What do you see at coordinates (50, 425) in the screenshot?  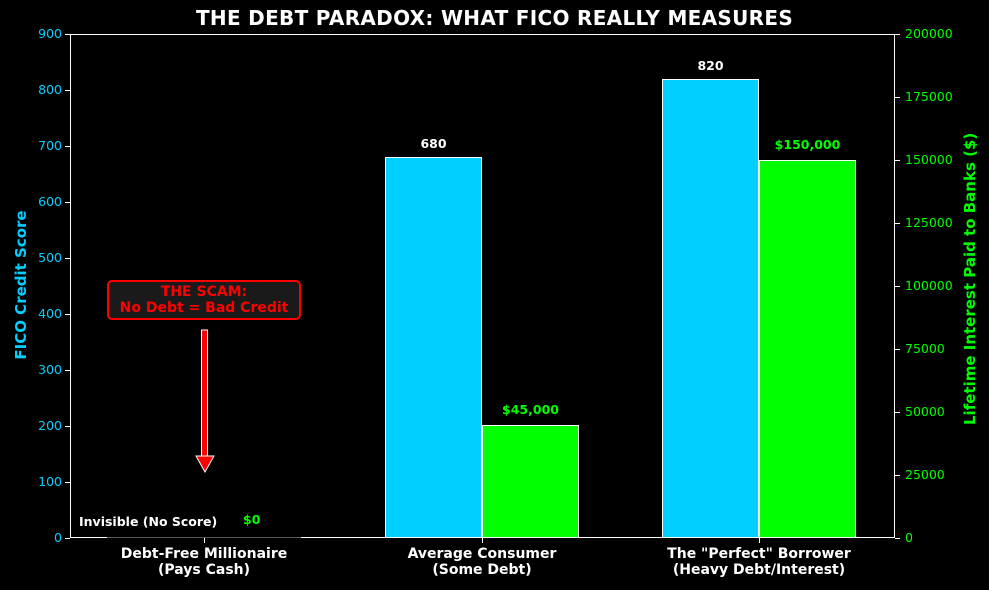 I see `left-y-tick-label: 200` at bounding box center [50, 425].